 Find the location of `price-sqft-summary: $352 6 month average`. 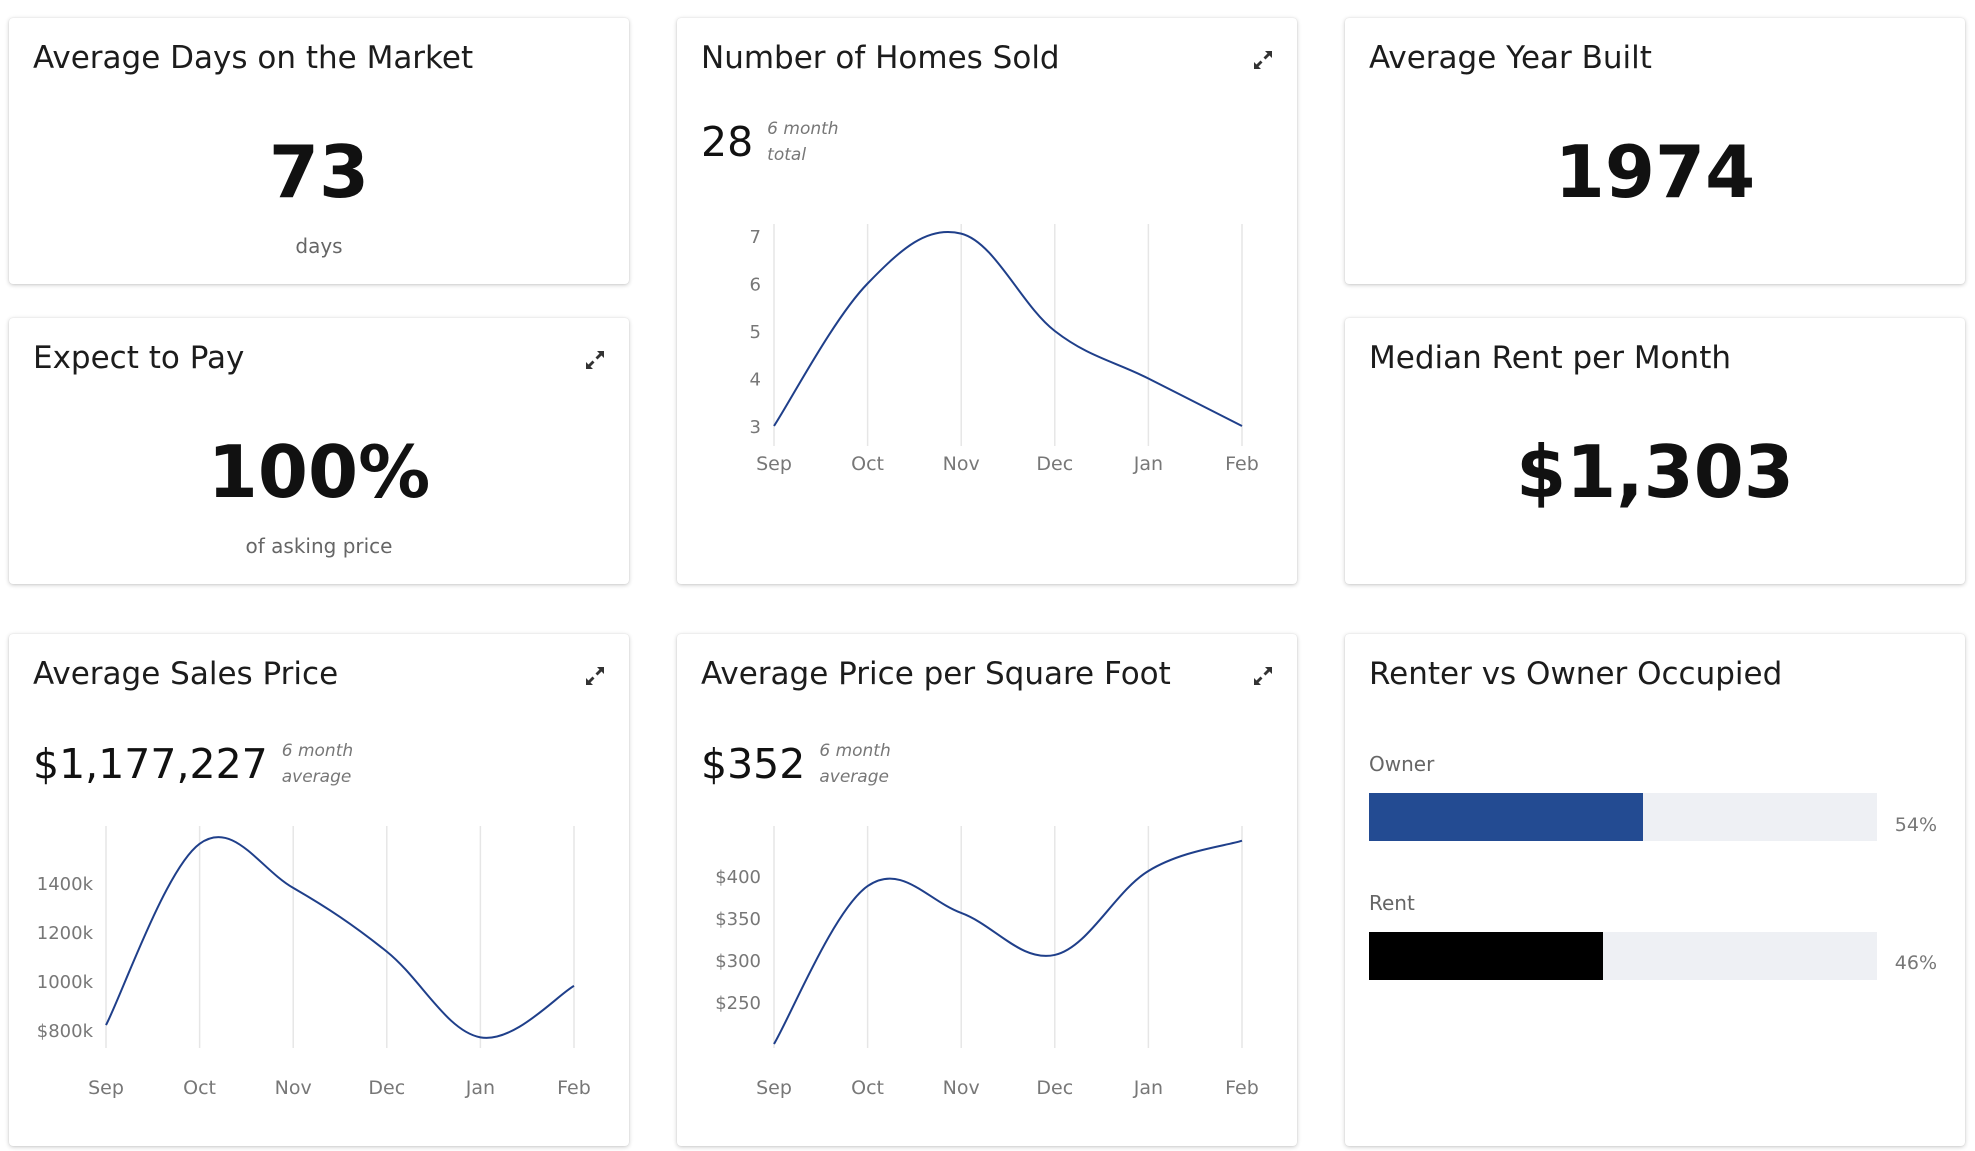

price-sqft-summary: $352 6 month average is located at coordinates (805, 764).